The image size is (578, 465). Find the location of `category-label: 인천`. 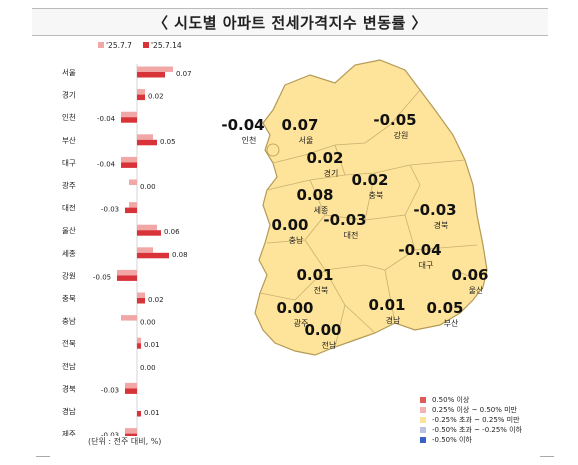

category-label: 인천 is located at coordinates (69, 117).